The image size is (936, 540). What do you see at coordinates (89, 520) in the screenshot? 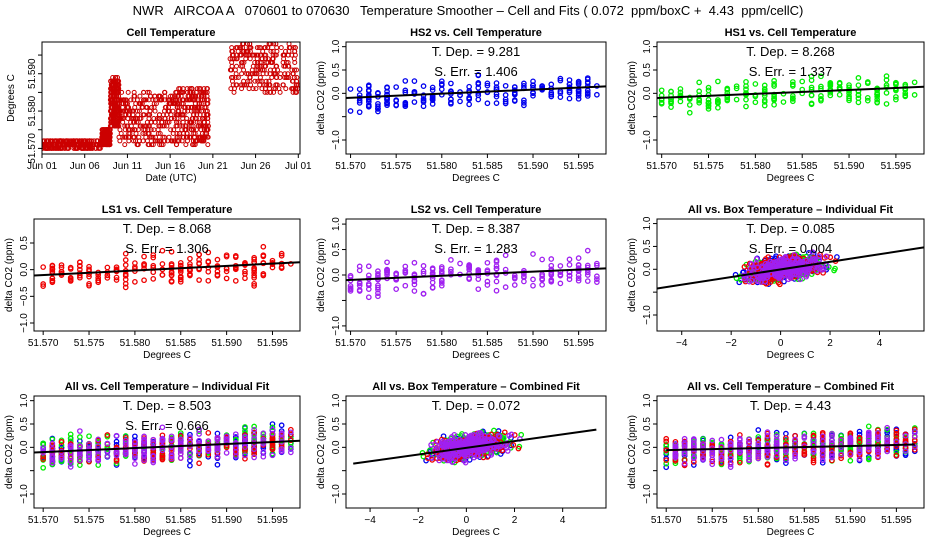
I see `x-tick-label: 51.575` at bounding box center [89, 520].